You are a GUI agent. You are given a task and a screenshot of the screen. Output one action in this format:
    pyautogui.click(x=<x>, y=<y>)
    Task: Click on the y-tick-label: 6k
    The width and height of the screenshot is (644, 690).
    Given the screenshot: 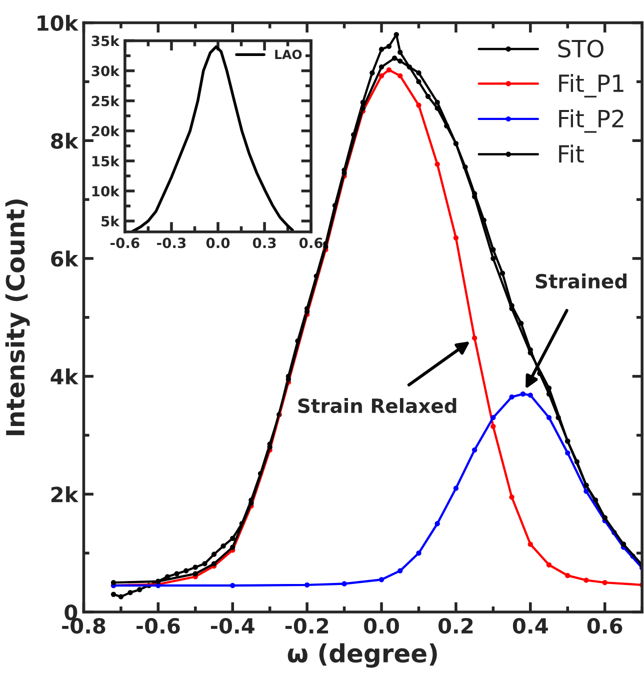 What is the action you would take?
    pyautogui.click(x=65, y=258)
    